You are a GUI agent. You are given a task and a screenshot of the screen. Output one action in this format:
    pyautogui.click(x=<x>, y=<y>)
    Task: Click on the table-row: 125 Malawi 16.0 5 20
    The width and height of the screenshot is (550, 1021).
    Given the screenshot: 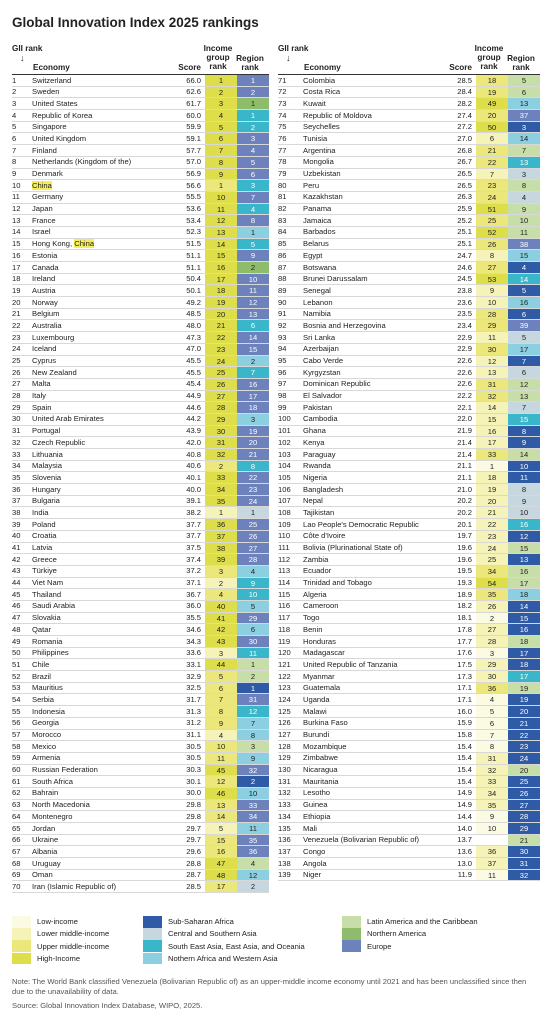 What is the action you would take?
    pyautogui.click(x=409, y=712)
    